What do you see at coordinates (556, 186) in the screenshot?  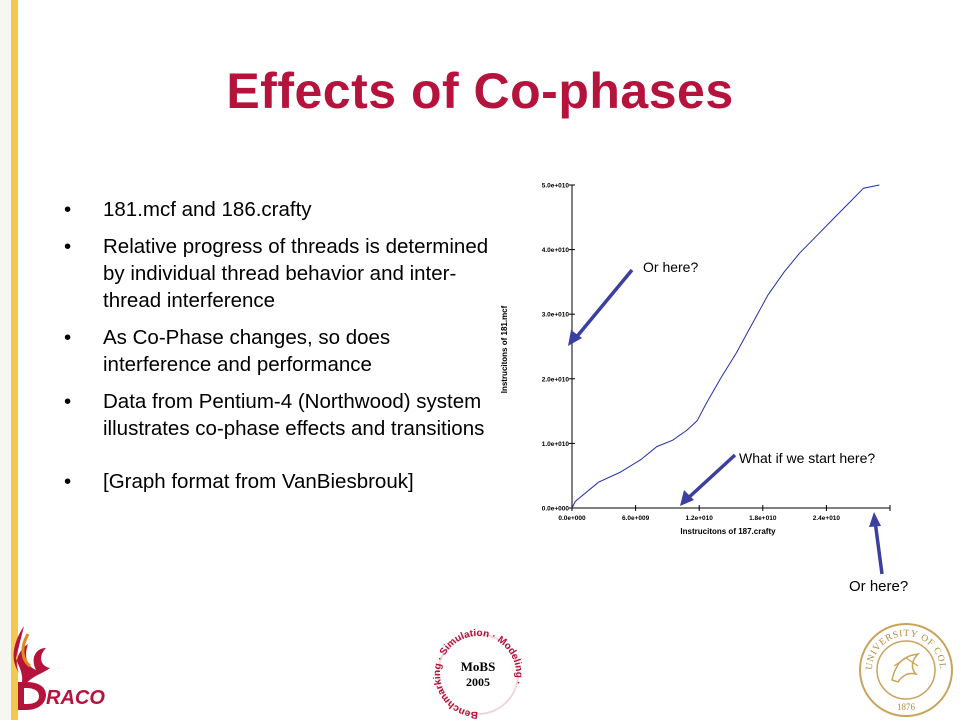 I see `y-tick-label: 5.0e+010` at bounding box center [556, 186].